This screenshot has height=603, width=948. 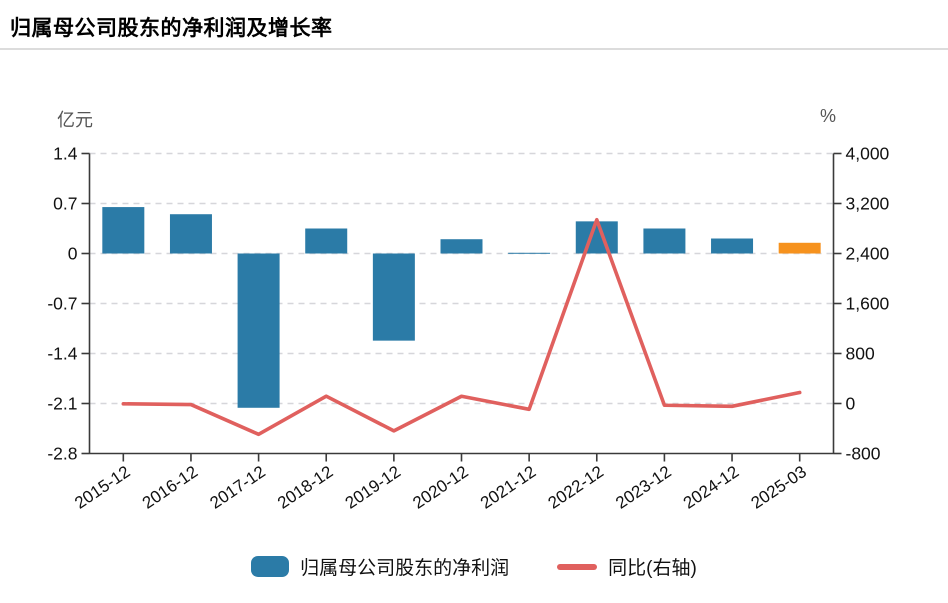 What do you see at coordinates (62, 454) in the screenshot?
I see `left-axis-tick-label: -2.8` at bounding box center [62, 454].